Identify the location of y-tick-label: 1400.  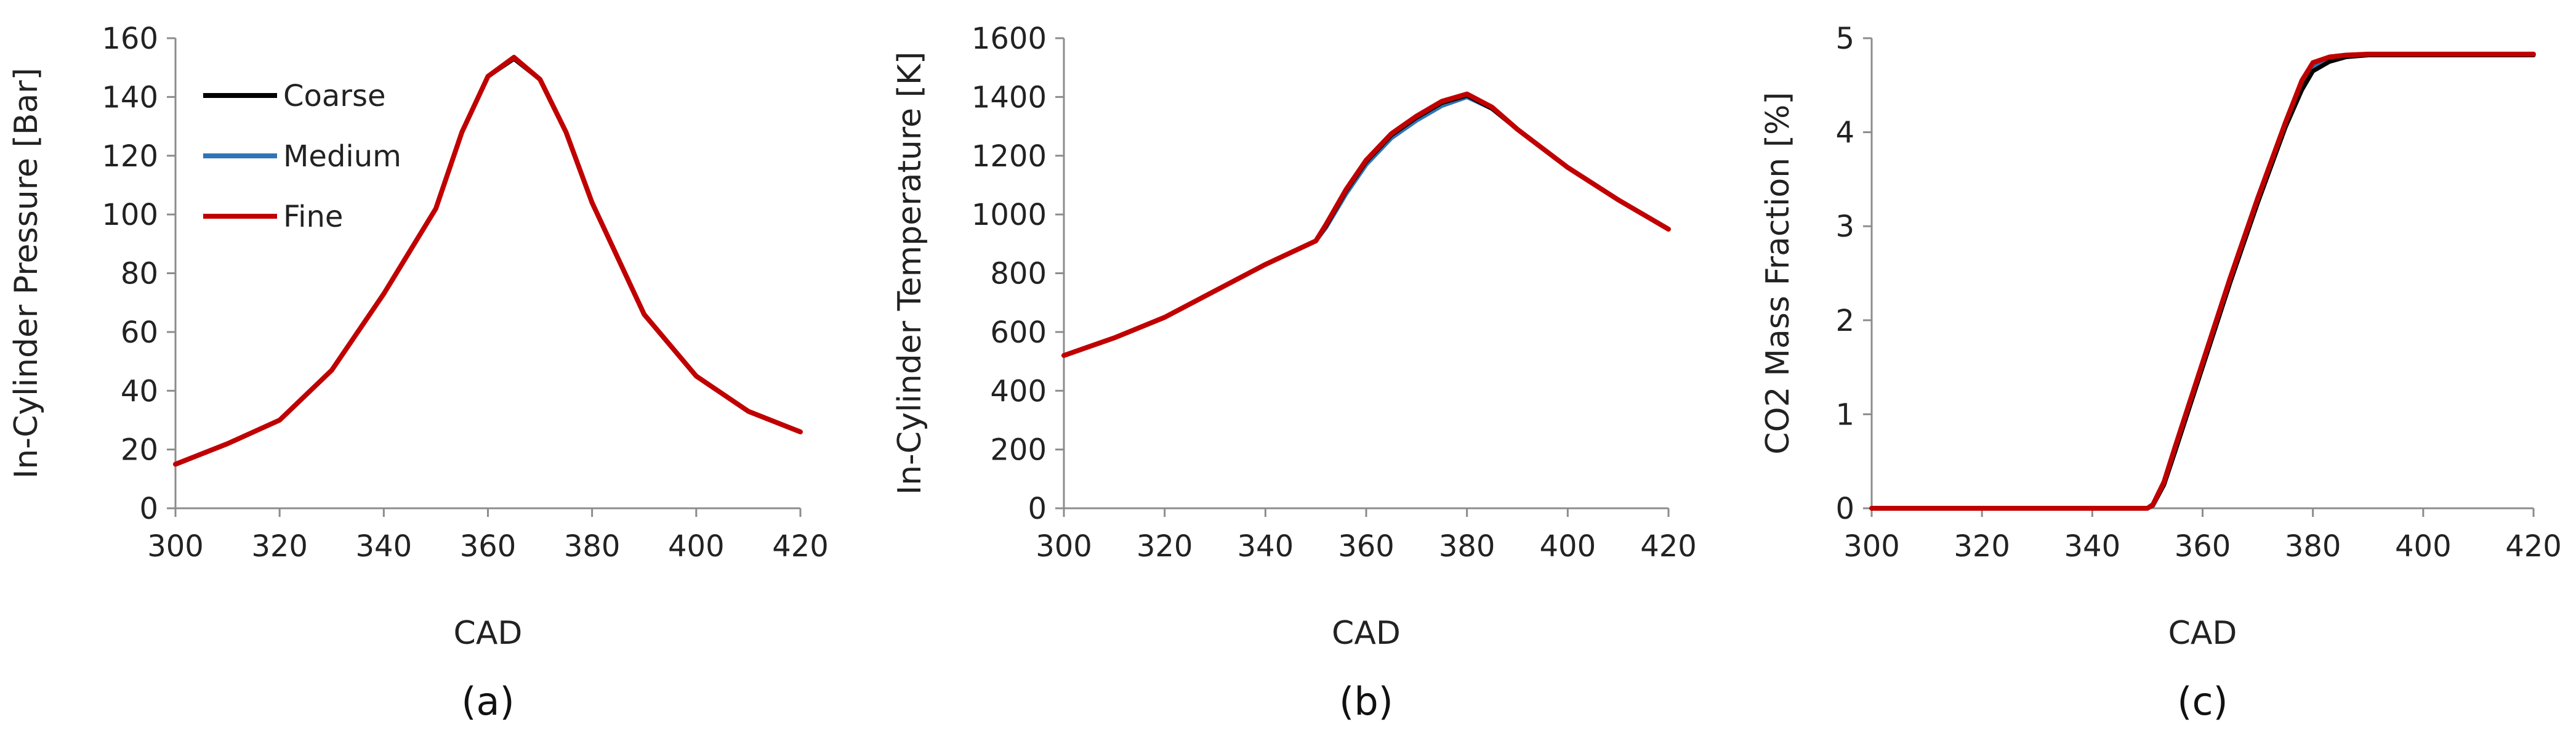
(1009, 97).